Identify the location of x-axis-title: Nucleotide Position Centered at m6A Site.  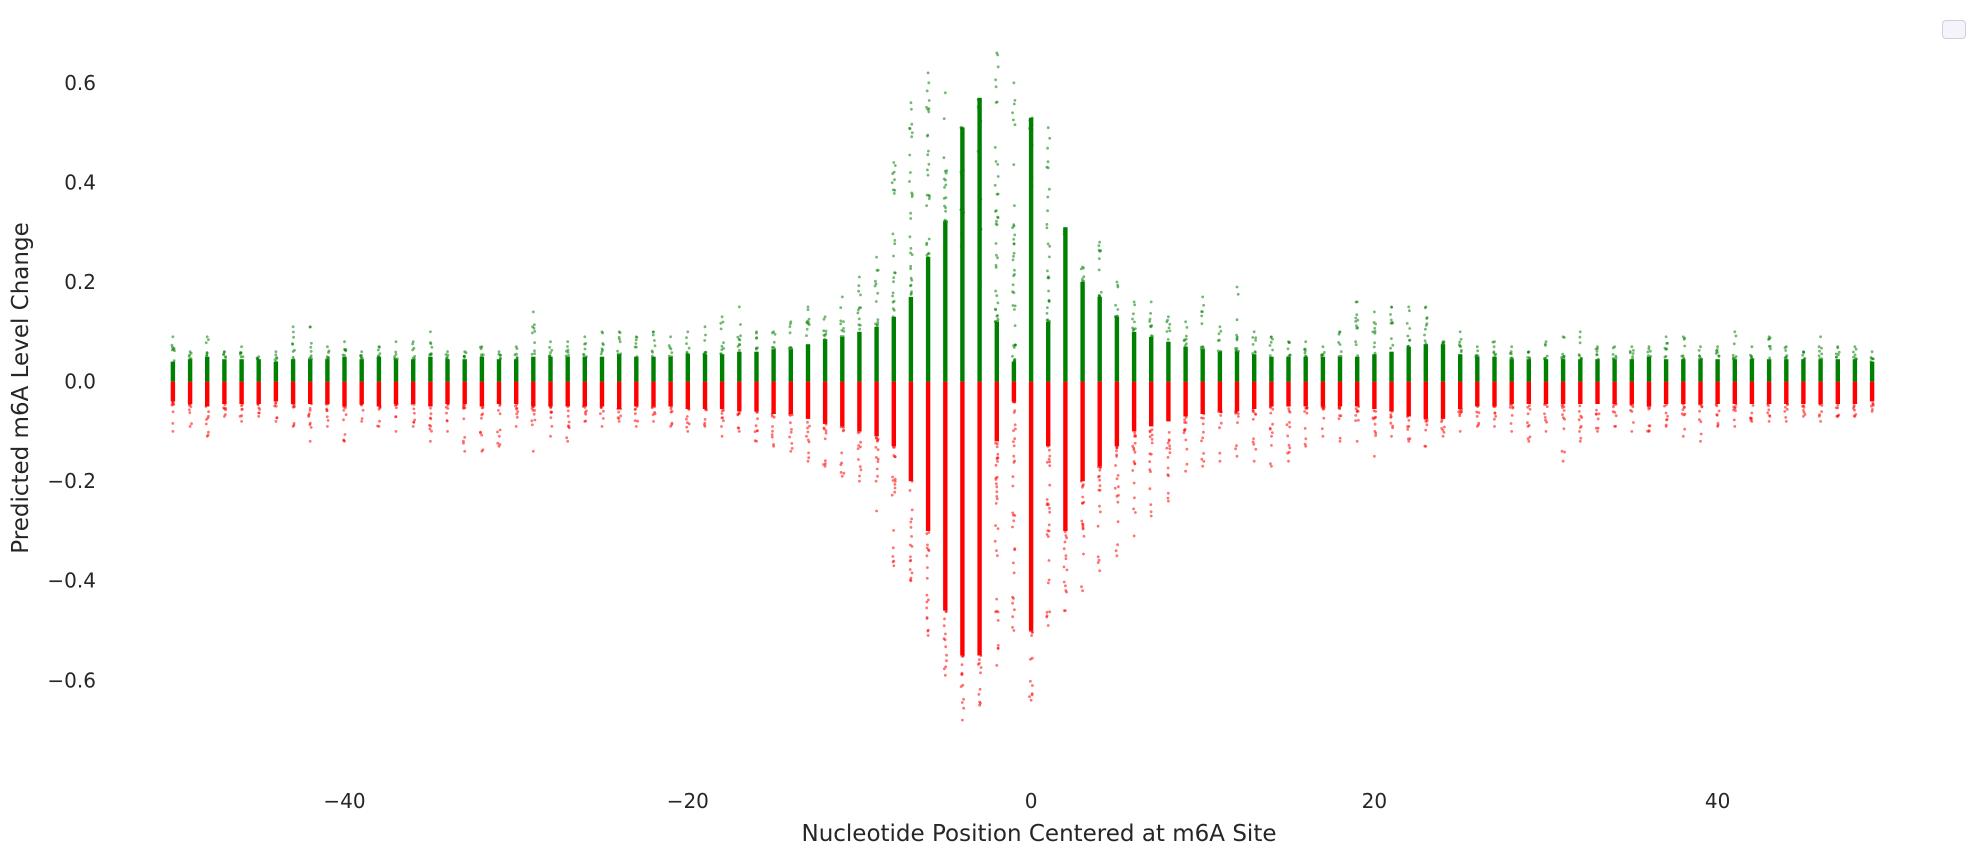
(1038, 834).